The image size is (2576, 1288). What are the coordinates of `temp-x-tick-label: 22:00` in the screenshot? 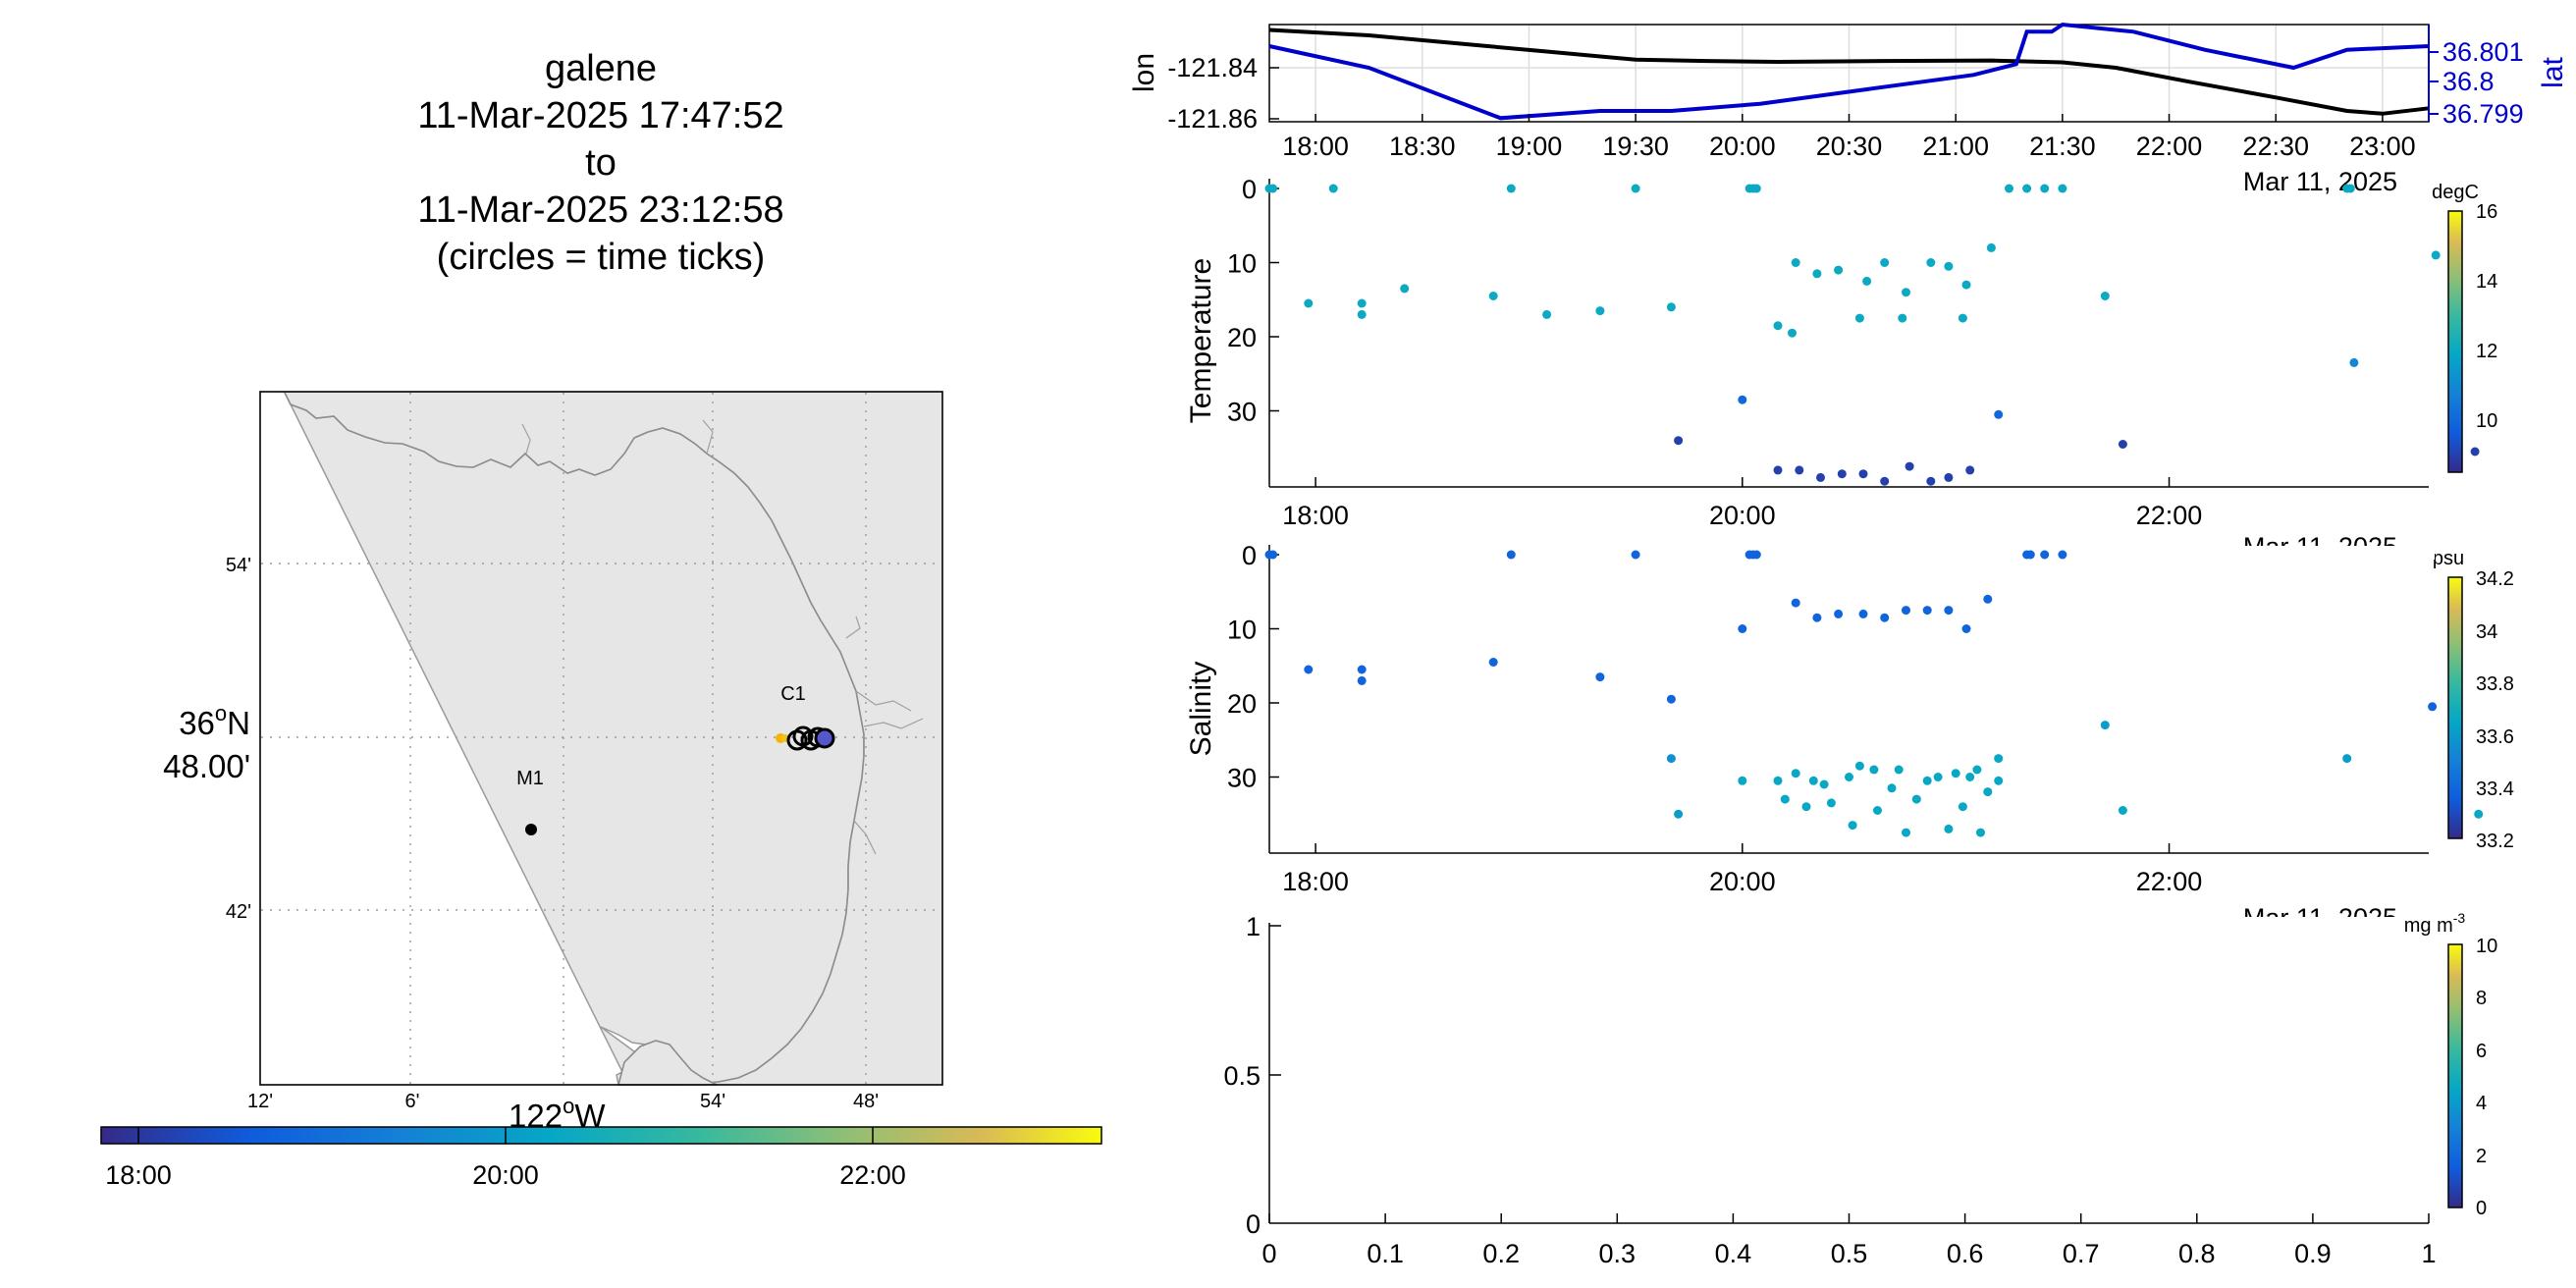 It's located at (2169, 515).